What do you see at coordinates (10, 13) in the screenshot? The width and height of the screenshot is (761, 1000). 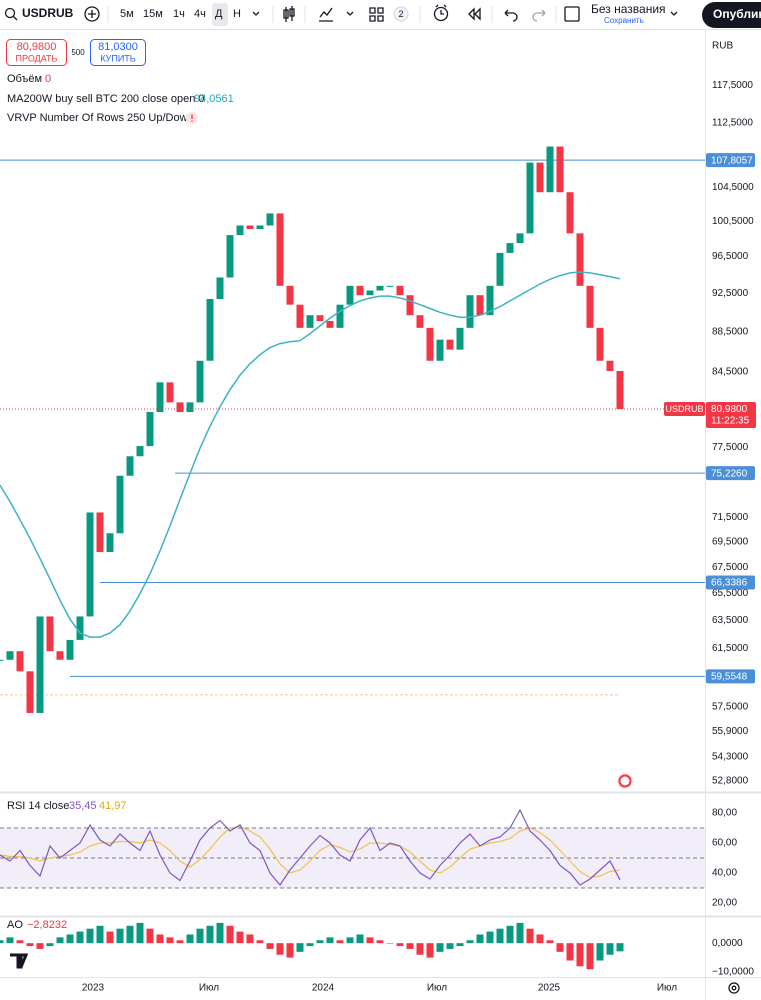 I see `search-icon` at bounding box center [10, 13].